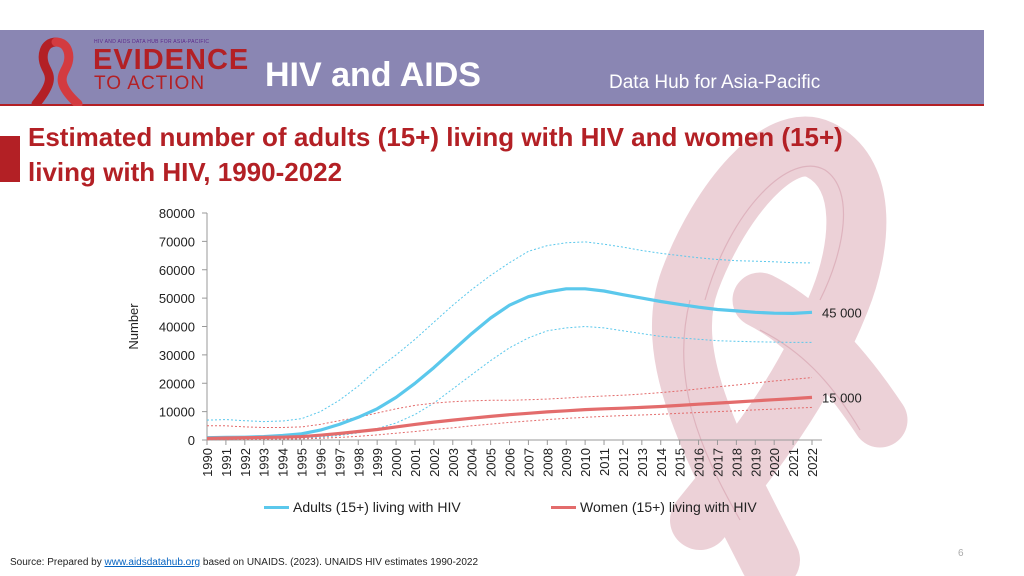 The height and width of the screenshot is (576, 1024). What do you see at coordinates (339, 462) in the screenshot?
I see `x-tick-label: 1997` at bounding box center [339, 462].